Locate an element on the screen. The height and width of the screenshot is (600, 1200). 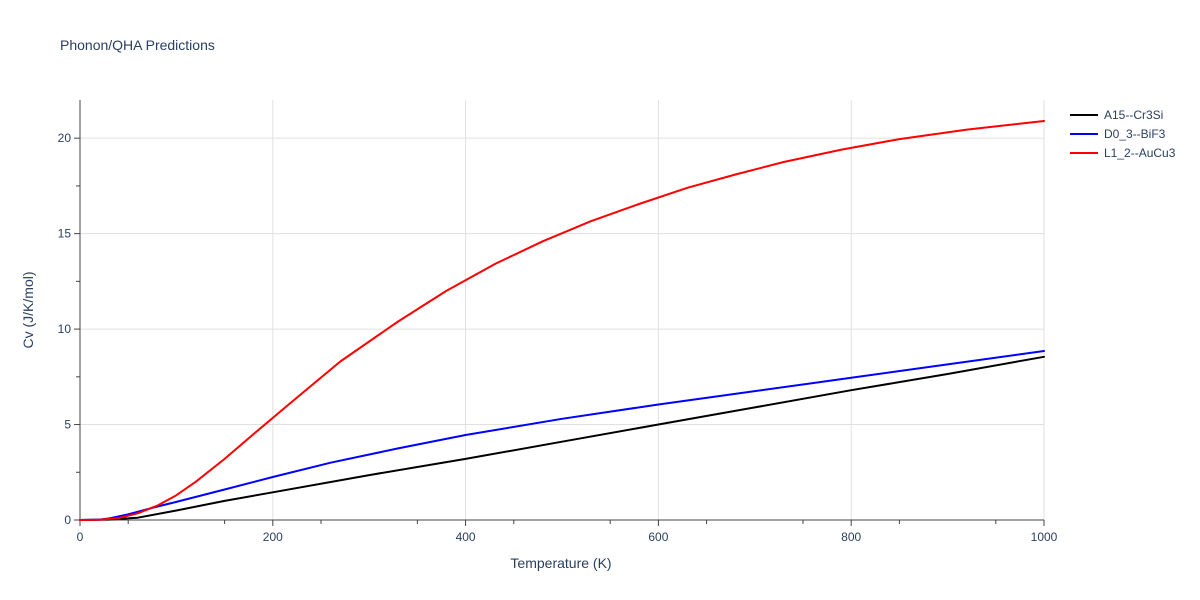
x-tick-label: 200 is located at coordinates (273, 537).